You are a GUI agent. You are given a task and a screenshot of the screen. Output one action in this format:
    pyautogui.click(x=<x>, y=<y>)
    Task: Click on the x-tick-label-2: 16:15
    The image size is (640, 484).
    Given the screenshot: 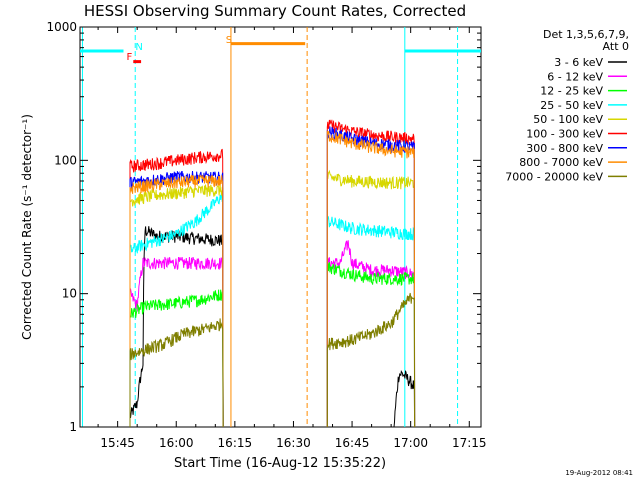 What is the action you would take?
    pyautogui.click(x=235, y=443)
    